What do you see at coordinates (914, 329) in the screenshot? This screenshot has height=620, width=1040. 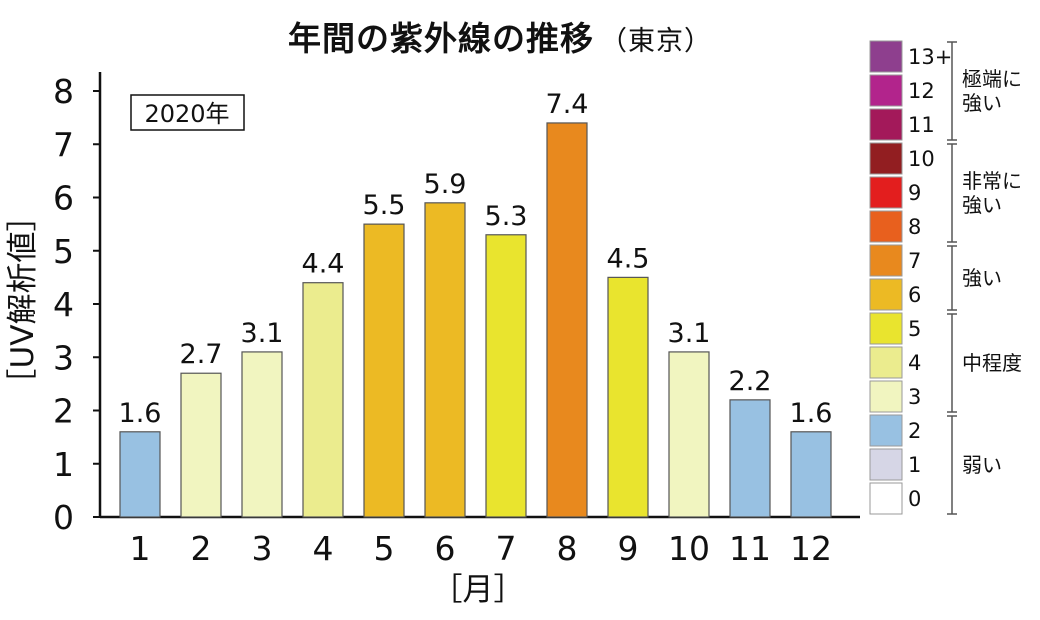 I see `legend-level-label: 5` at bounding box center [914, 329].